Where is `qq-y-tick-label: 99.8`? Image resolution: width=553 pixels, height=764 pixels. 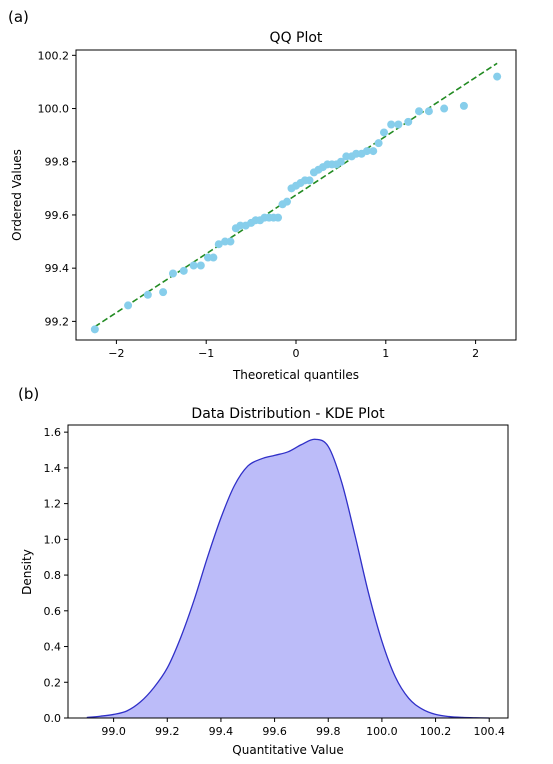 qq-y-tick-label: 99.8 is located at coordinates (57, 162).